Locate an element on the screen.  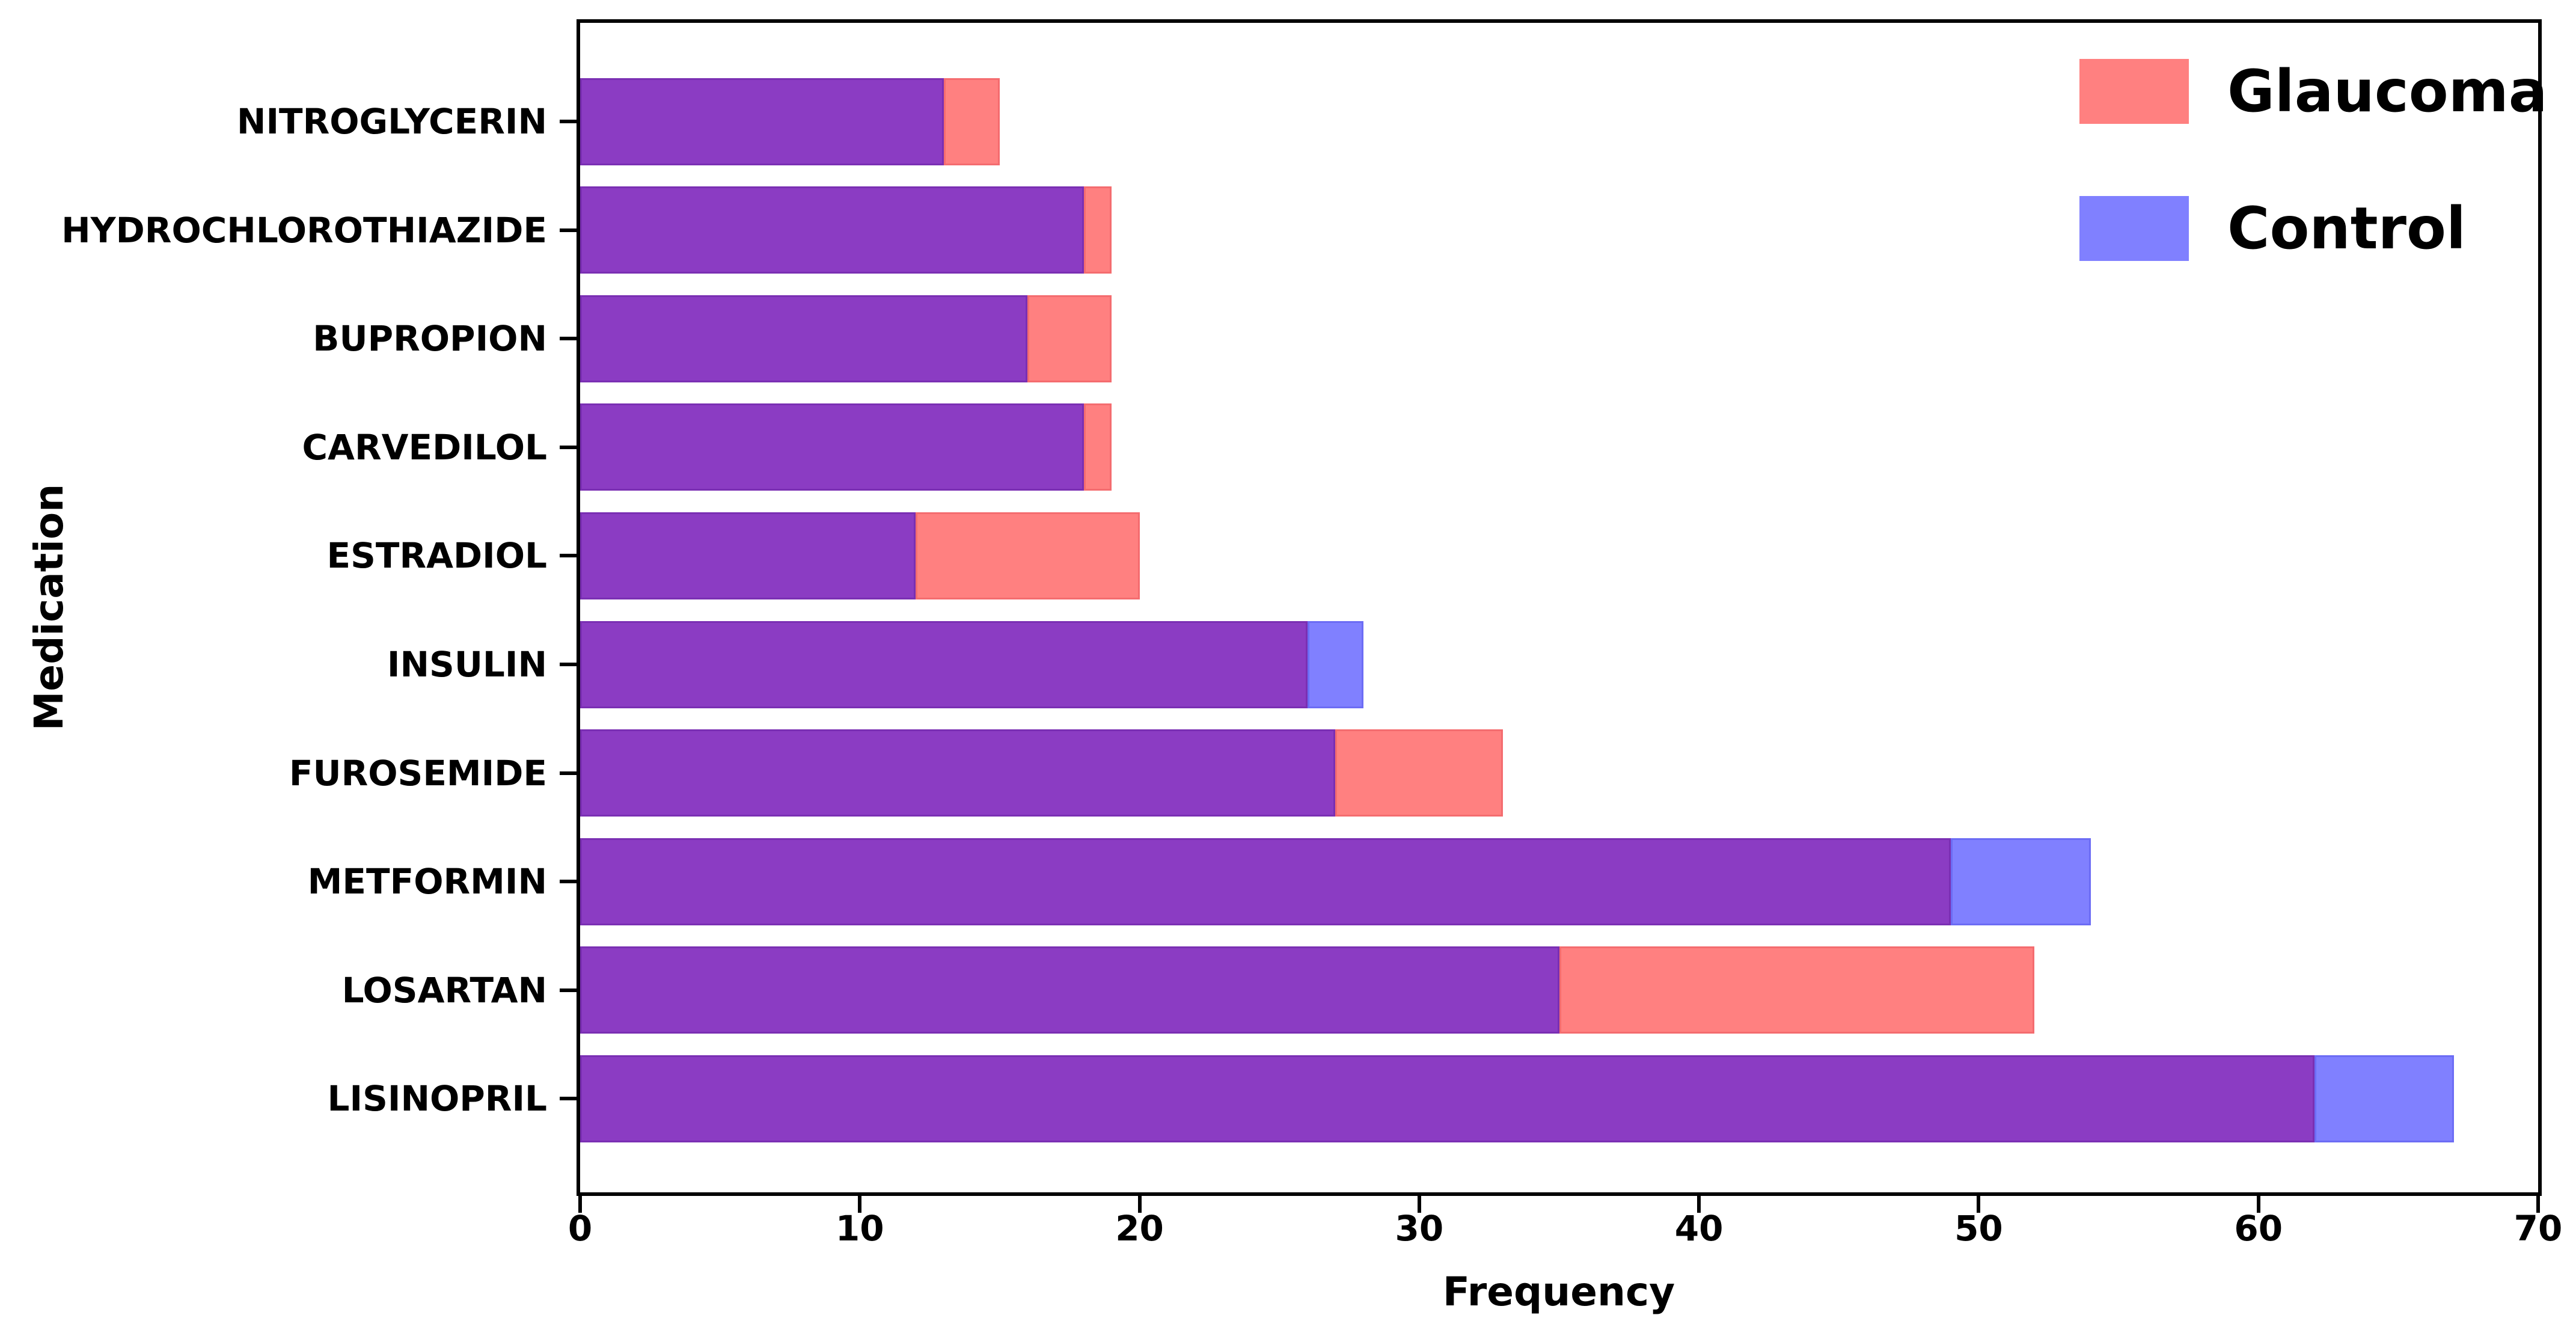
bar-bupropion is located at coordinates (846, 338).